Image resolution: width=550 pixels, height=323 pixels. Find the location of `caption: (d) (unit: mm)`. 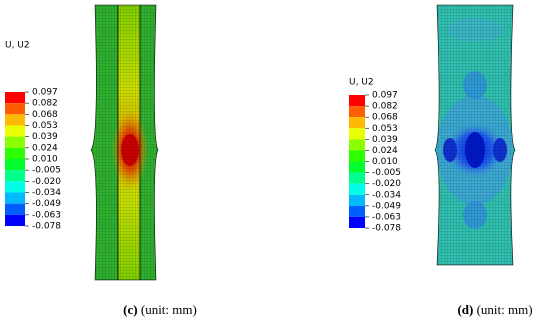

caption: (d) (unit: mm) is located at coordinates (494, 309).